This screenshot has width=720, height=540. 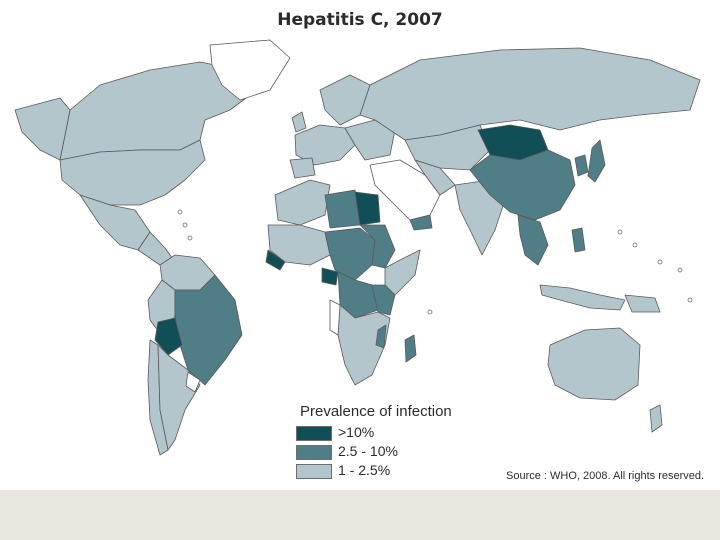 I want to click on region-uk, so click(x=299, y=122).